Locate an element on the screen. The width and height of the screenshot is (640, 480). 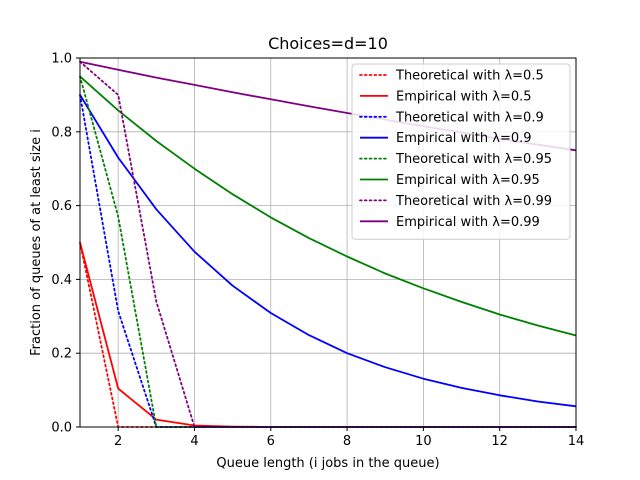
y-tick-label: 0.6 is located at coordinates (61, 206).